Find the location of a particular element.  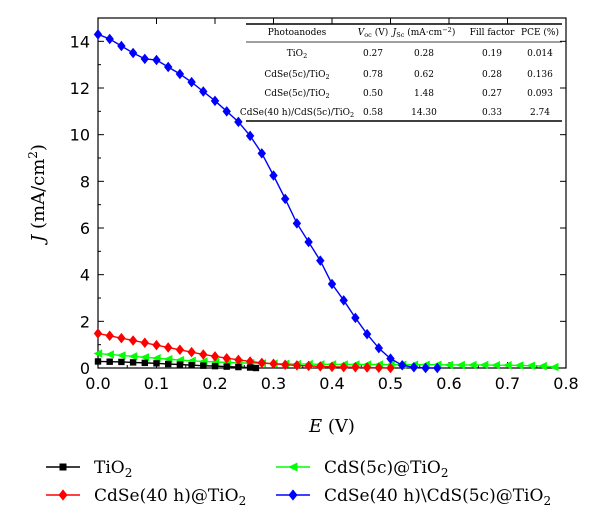

y-tick-label: 12 is located at coordinates (80, 88).